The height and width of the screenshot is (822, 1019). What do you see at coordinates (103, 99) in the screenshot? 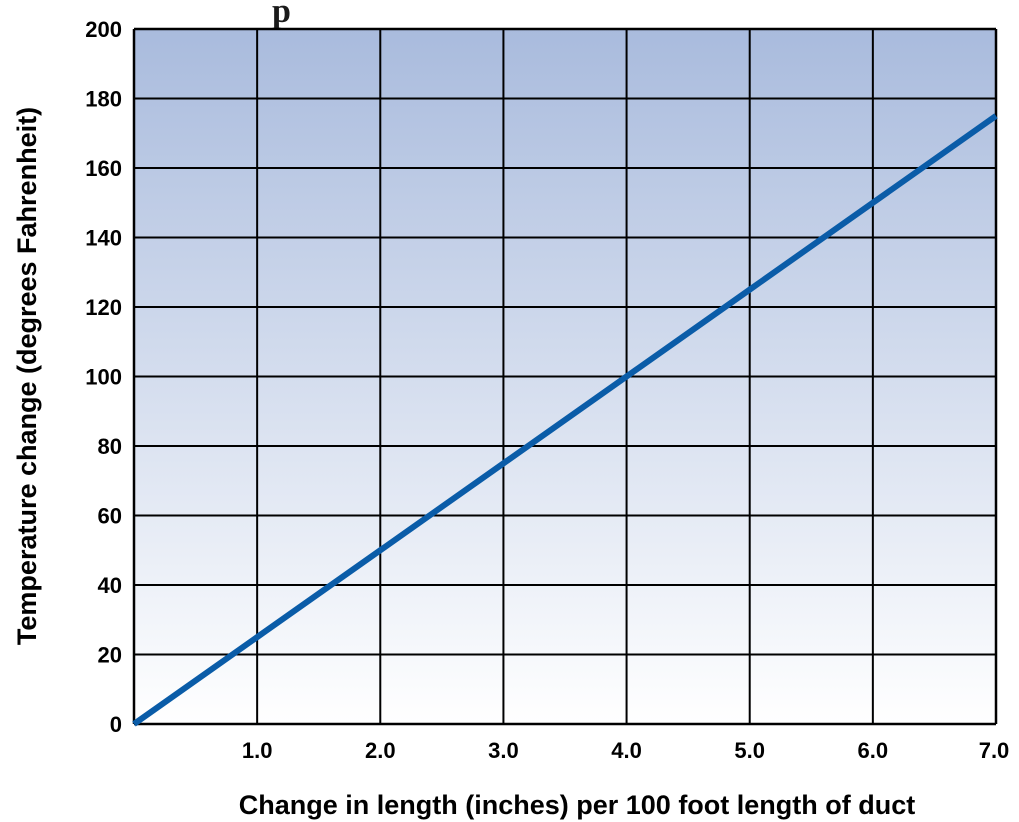
I see `y-tick-label: 180` at bounding box center [103, 99].